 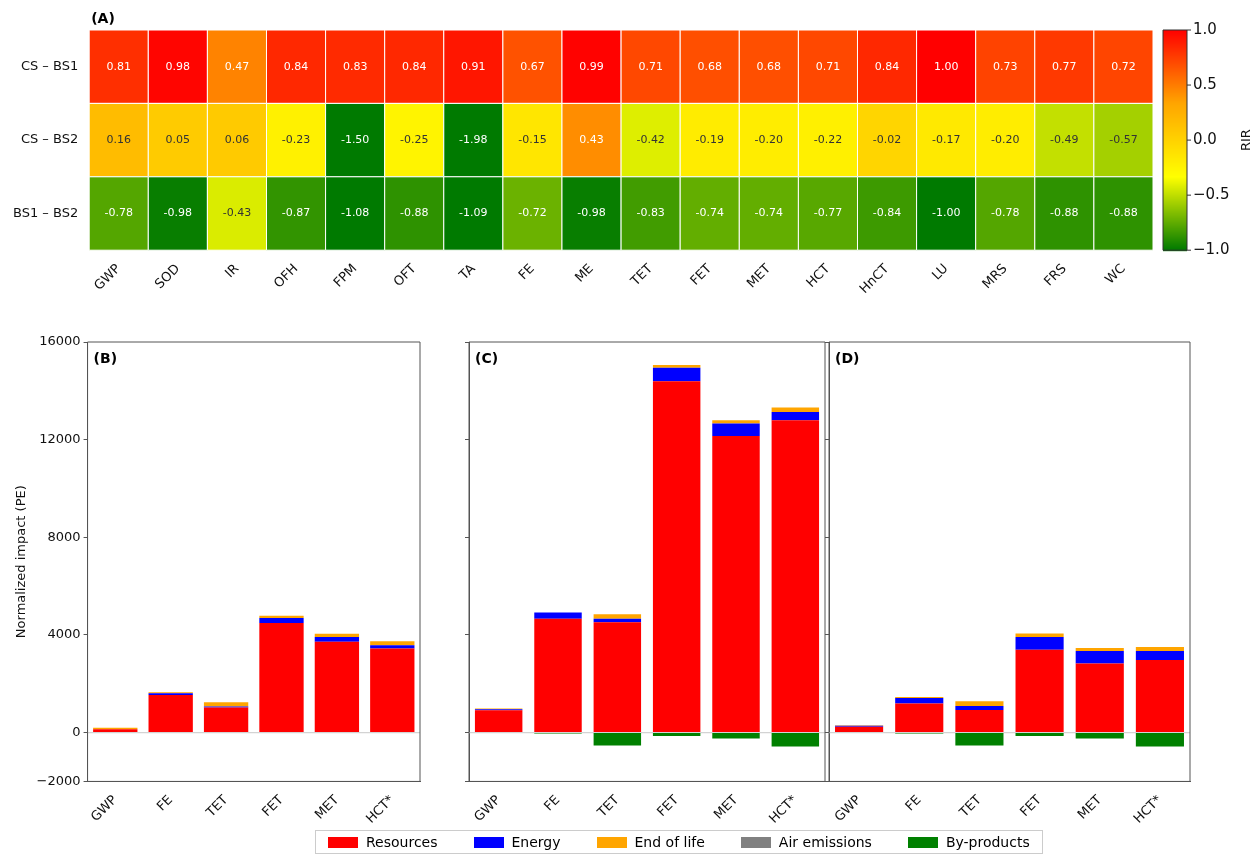 I want to click on data-label: 0.67, so click(x=532, y=66).